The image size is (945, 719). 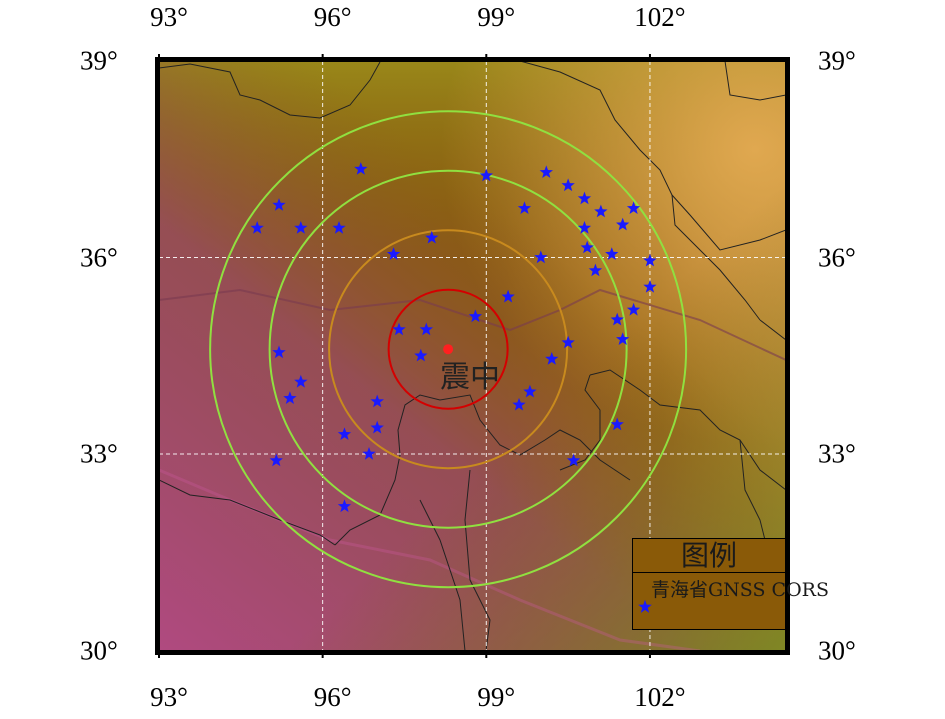 I want to click on left-label-tick: 33°, so click(x=99, y=453).